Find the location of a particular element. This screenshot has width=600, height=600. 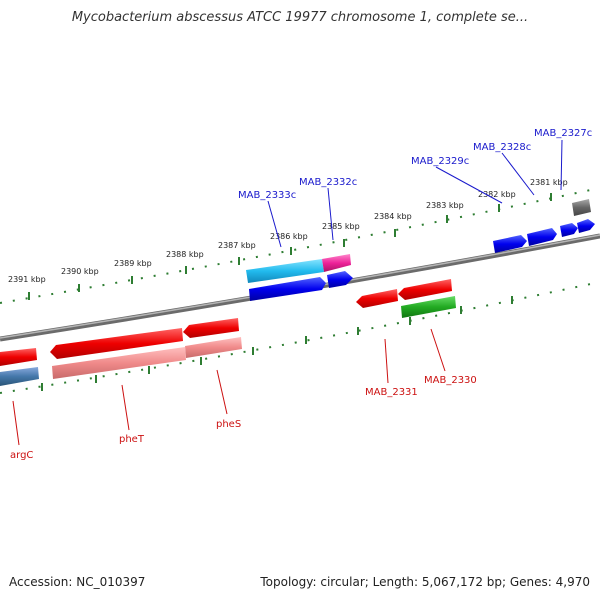

tick-label-2391: 2391 kbp is located at coordinates (27, 279).